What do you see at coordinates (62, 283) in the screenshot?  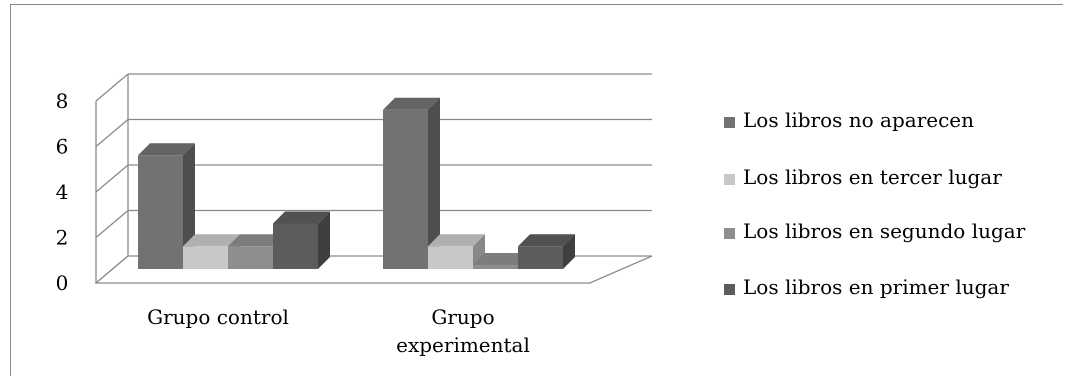 I see `y-tick-label: 0` at bounding box center [62, 283].